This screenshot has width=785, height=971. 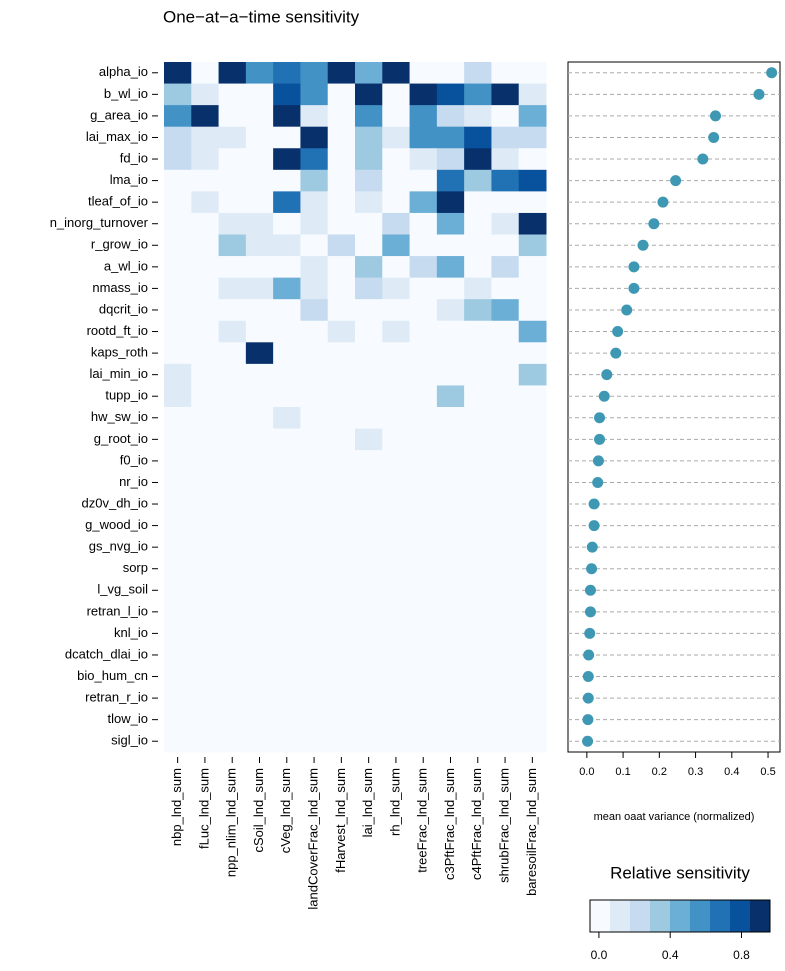 I want to click on colorbar-tick-label: 0.4, so click(x=670, y=955).